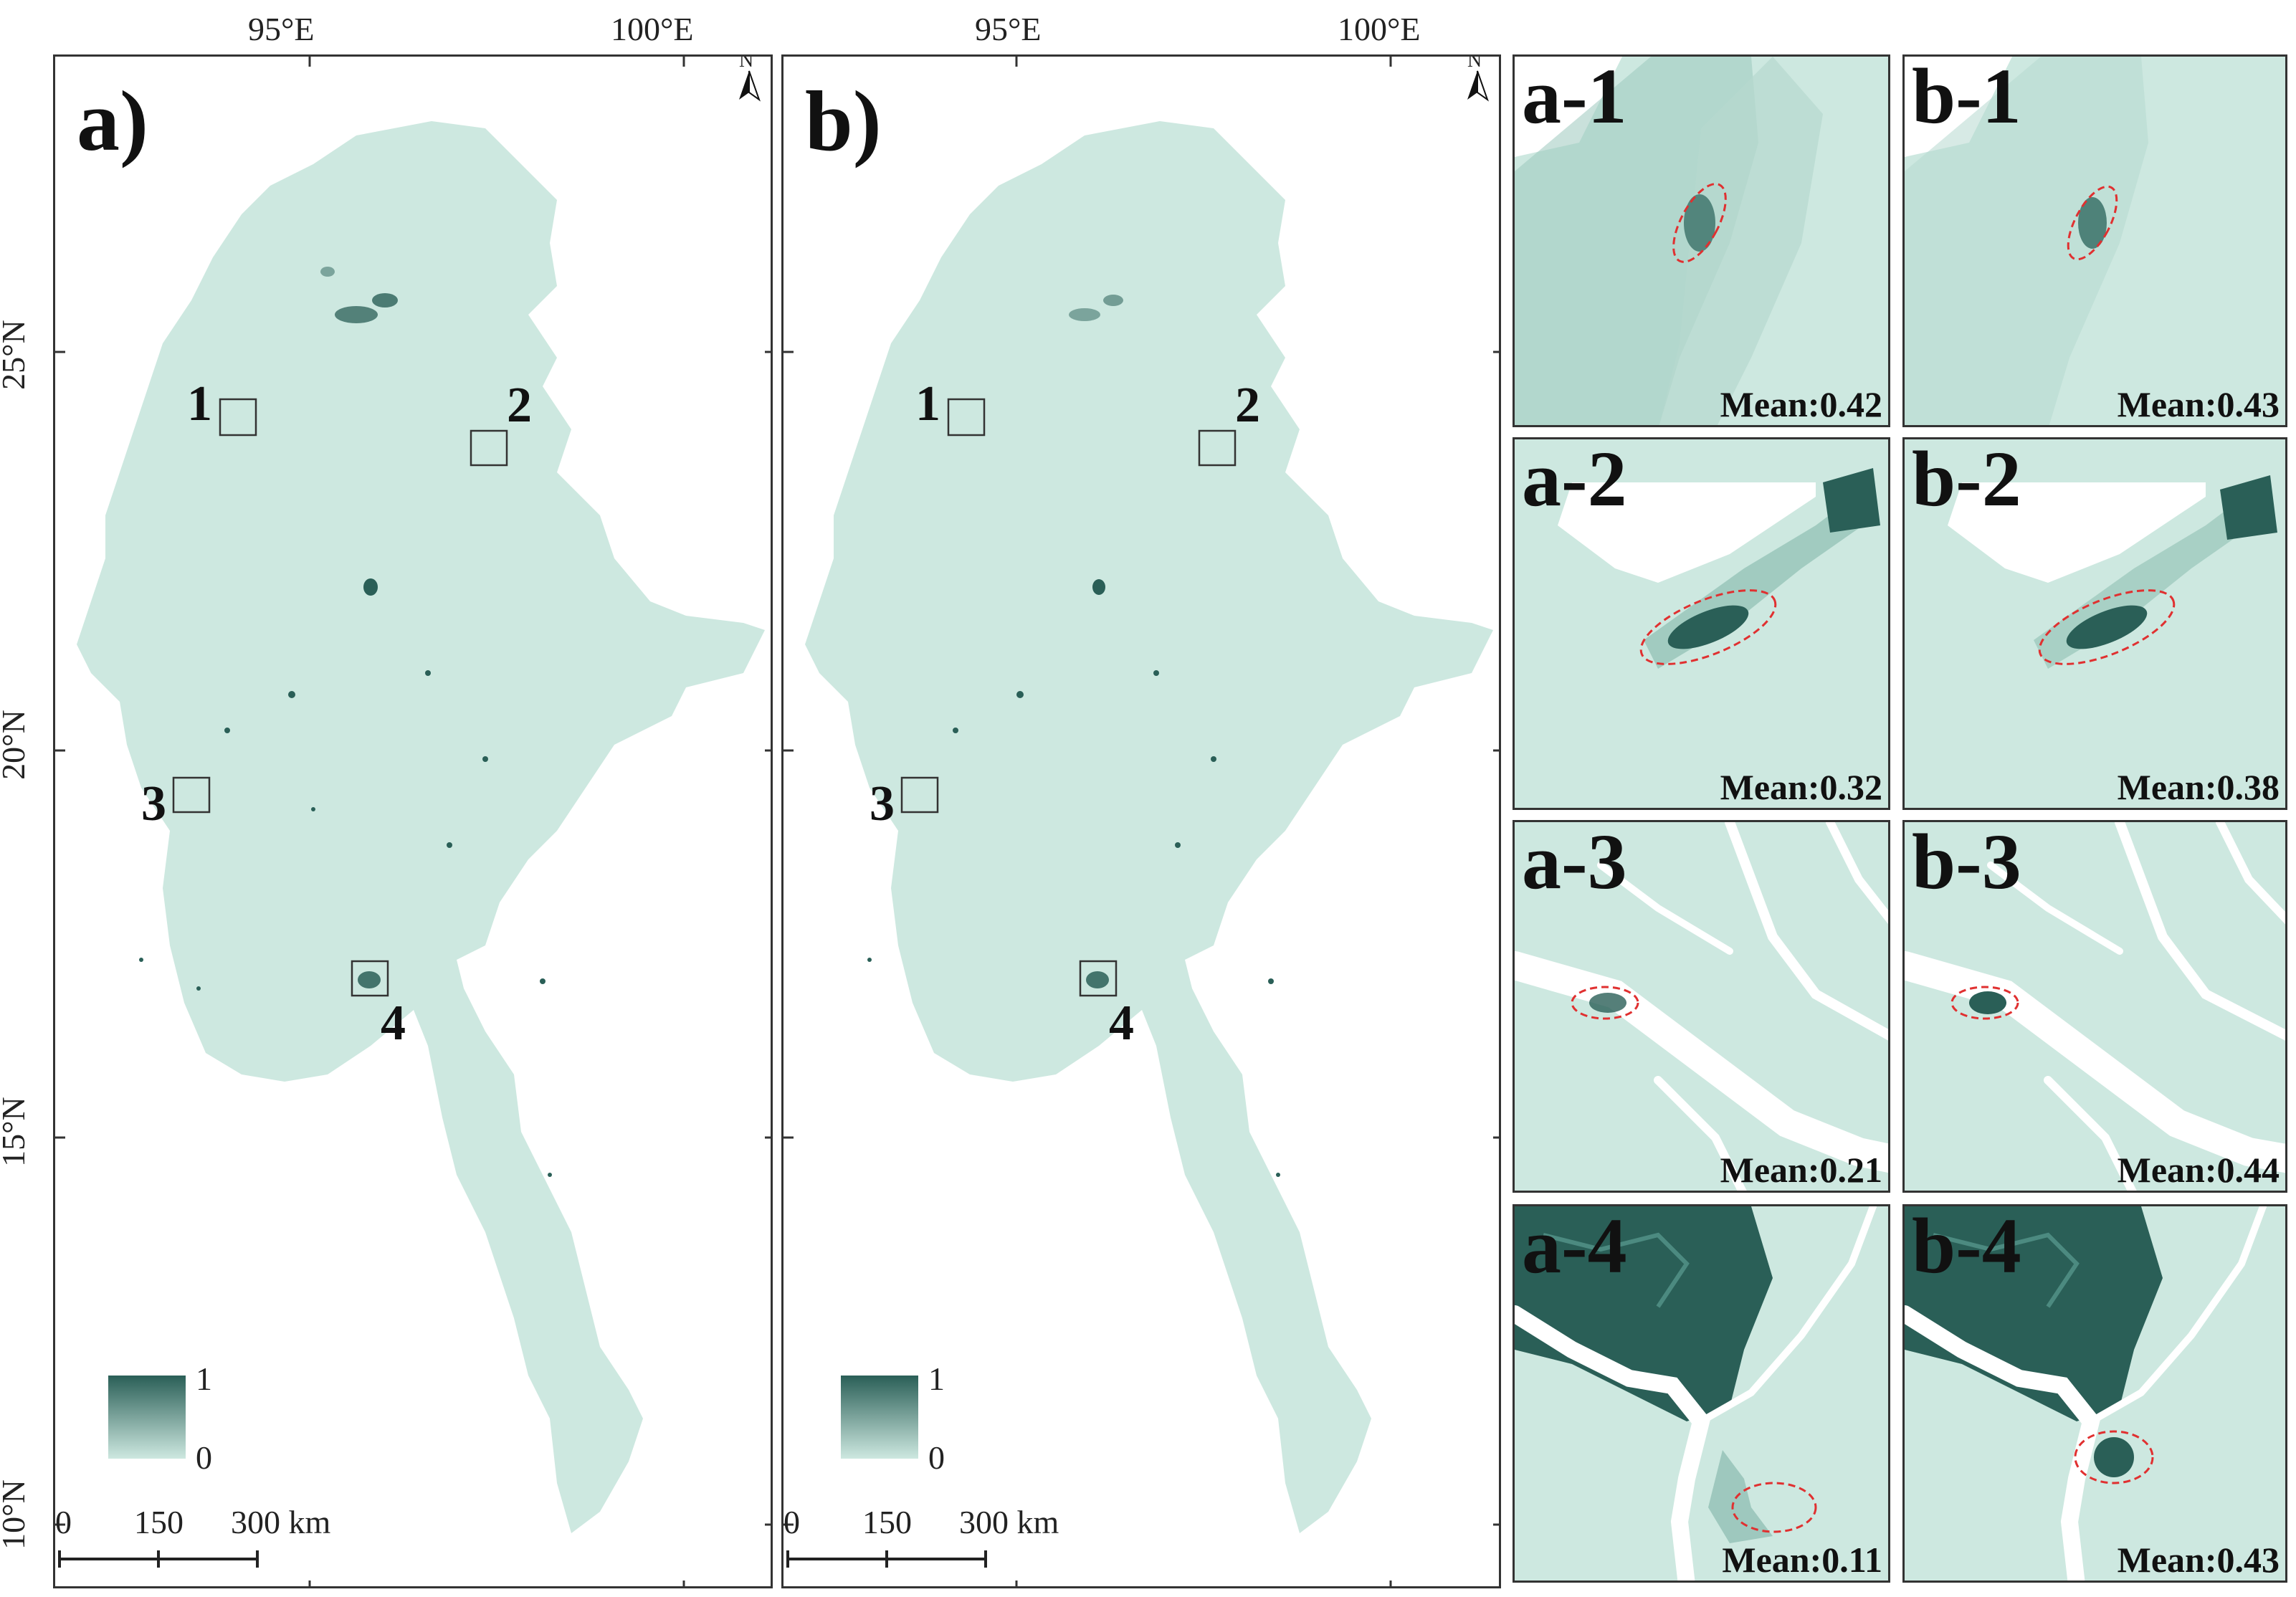 This screenshot has width=2296, height=1597. Describe the element at coordinates (1217, 448) in the screenshot. I see `box-2-b` at that location.